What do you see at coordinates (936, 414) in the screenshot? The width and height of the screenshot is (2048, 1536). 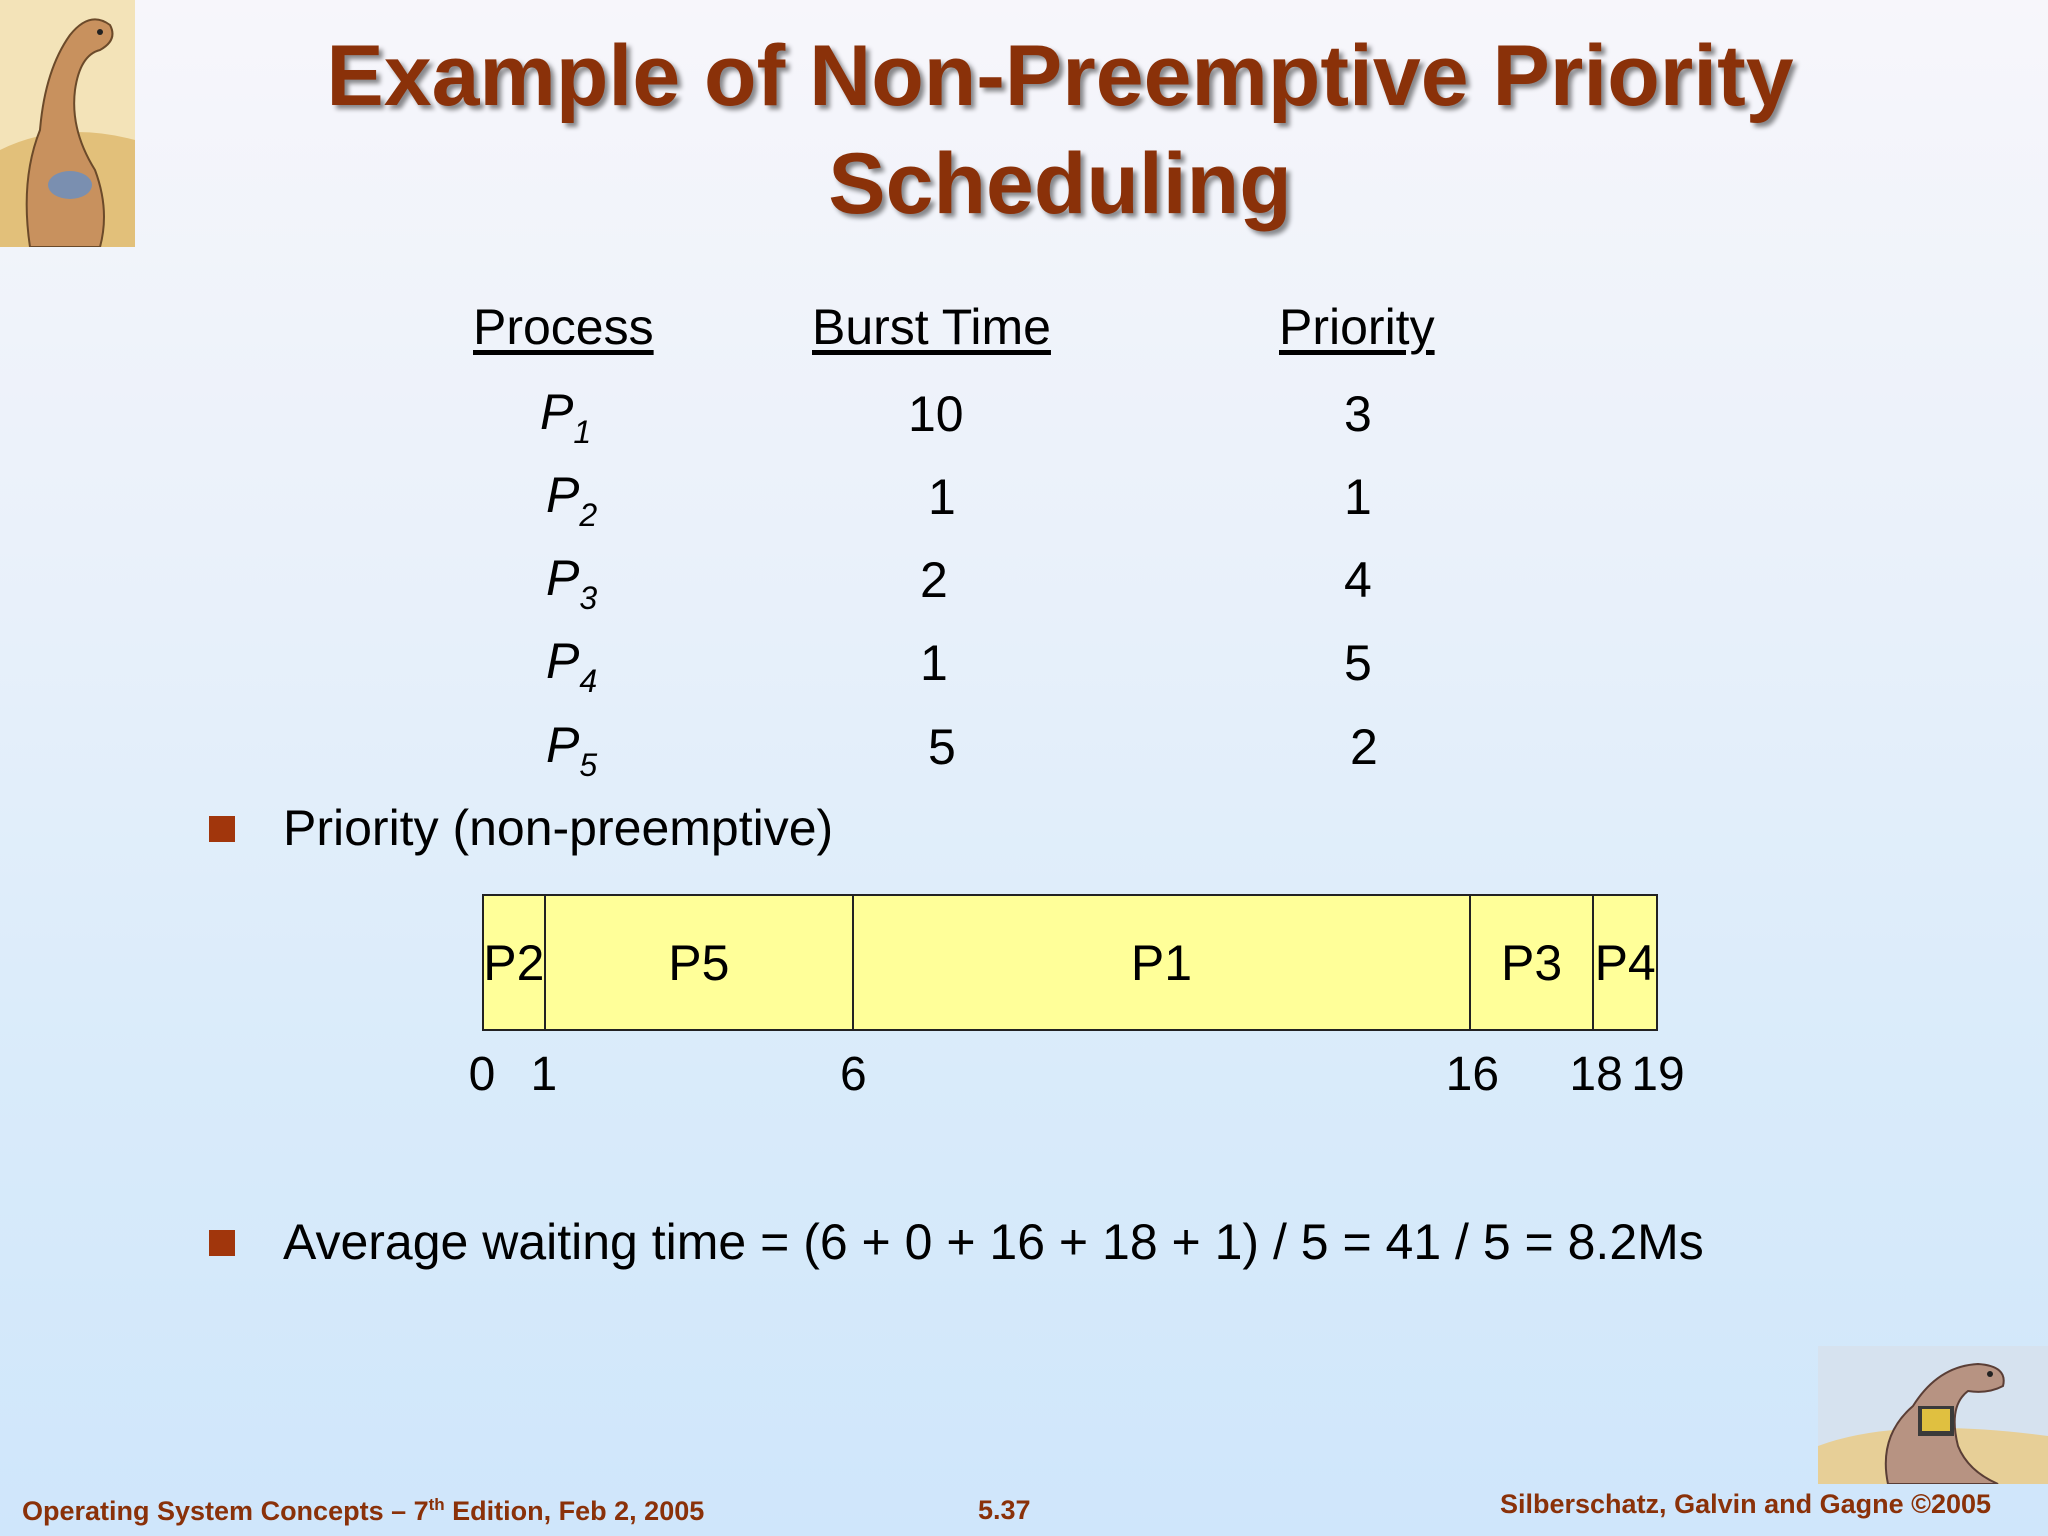 I see `burst-p1: 10` at bounding box center [936, 414].